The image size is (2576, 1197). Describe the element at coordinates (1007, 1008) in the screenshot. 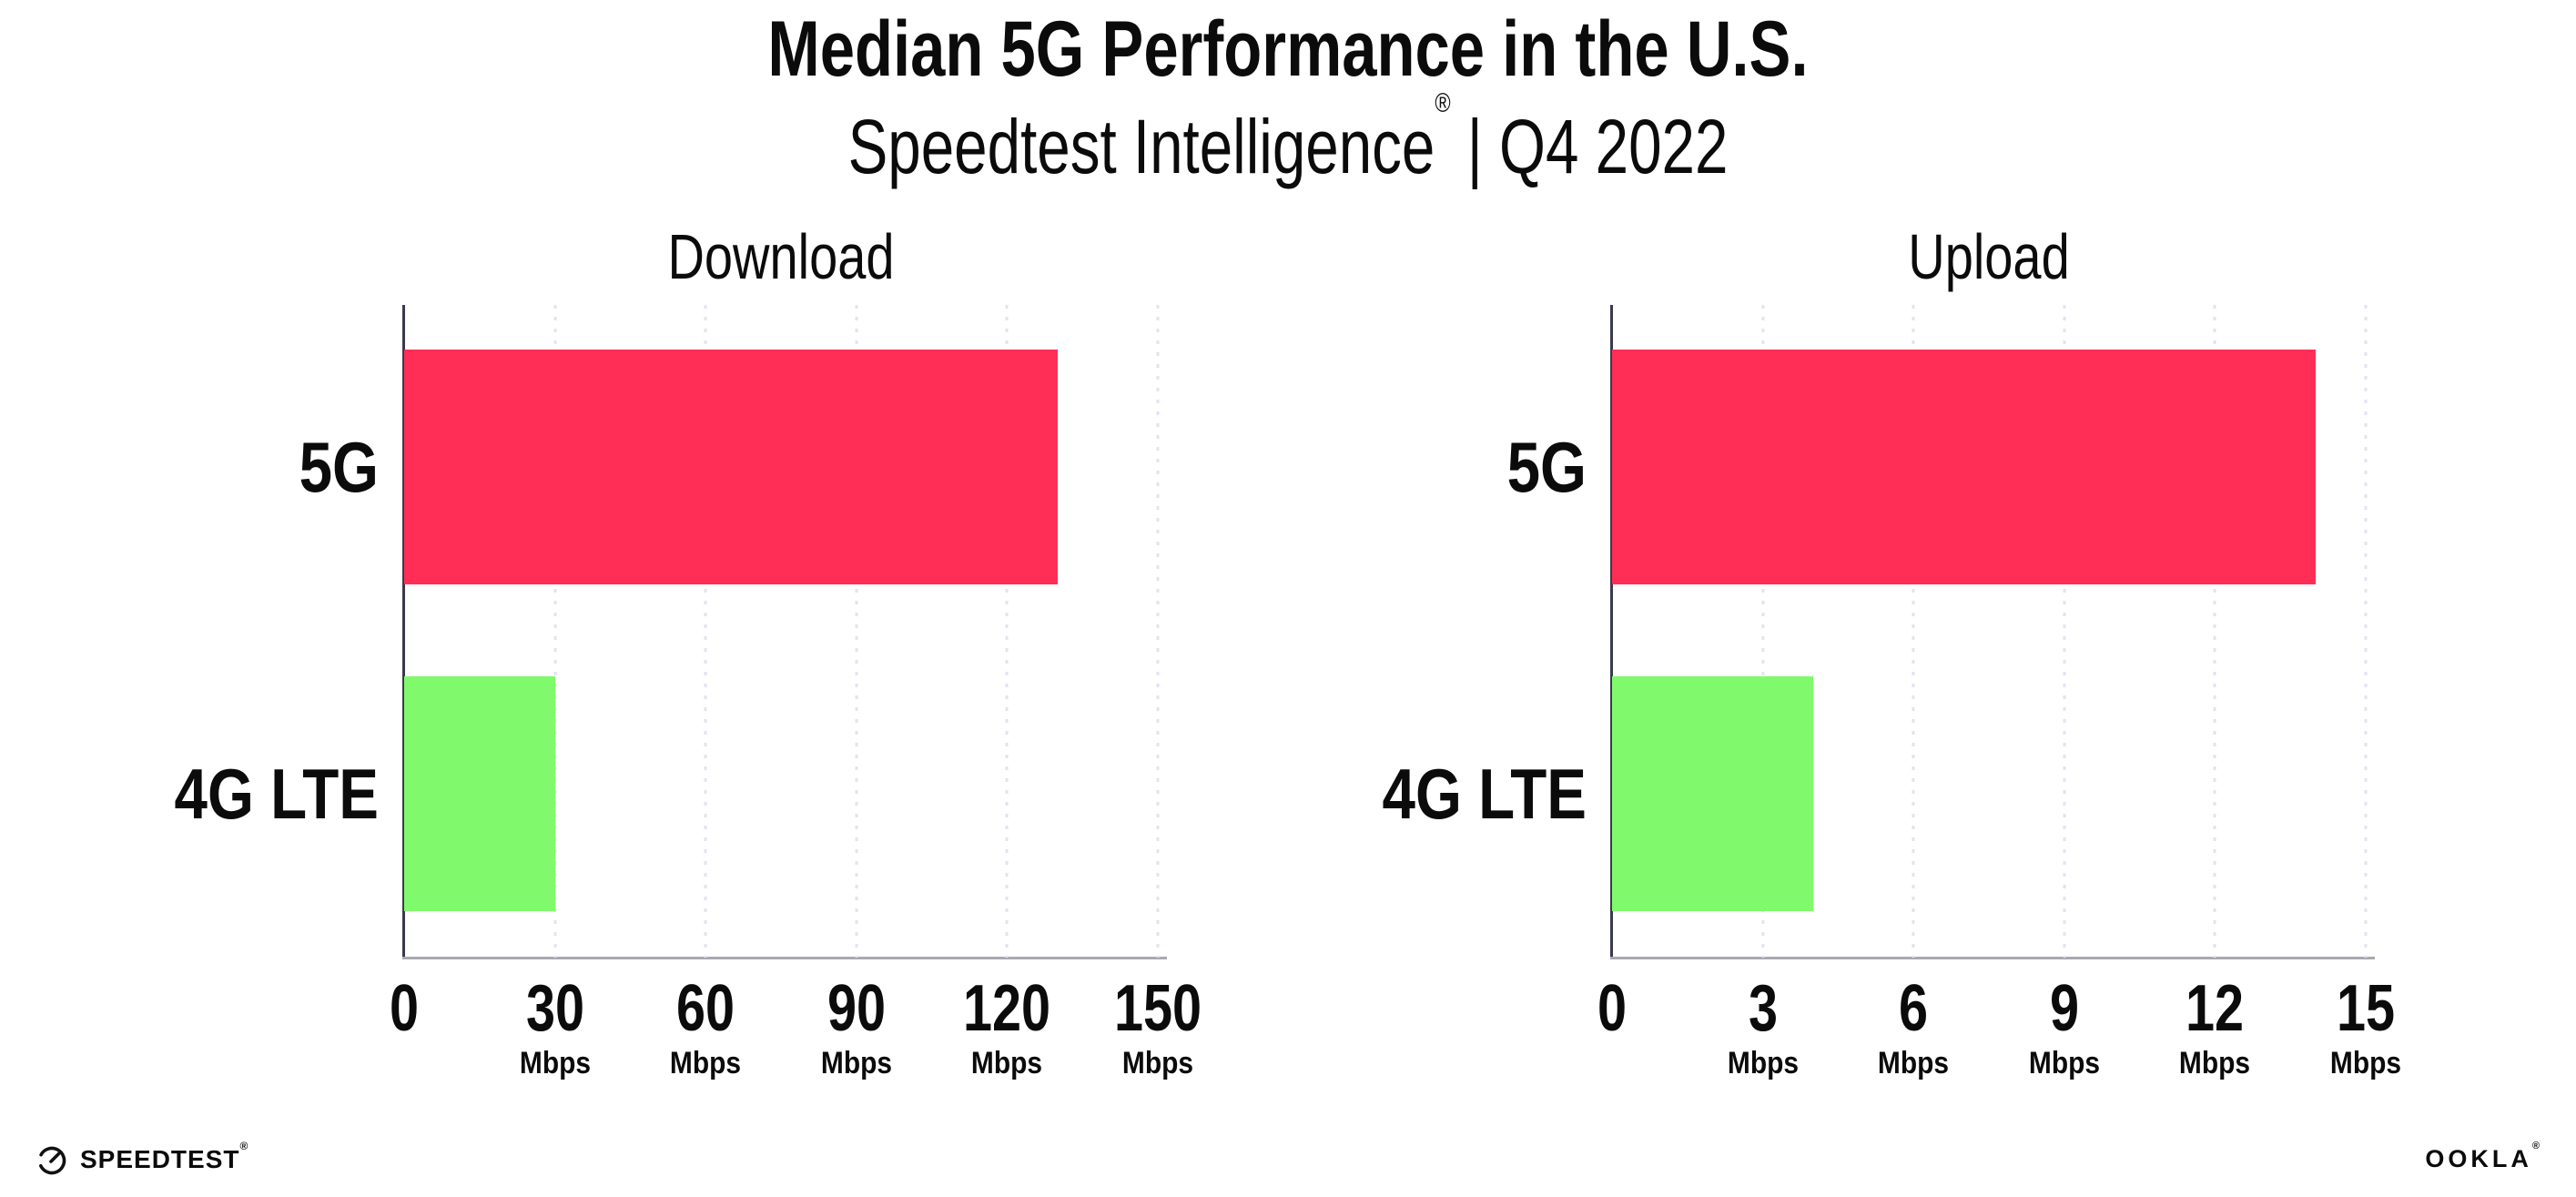

I see `tick-number: 120` at that location.